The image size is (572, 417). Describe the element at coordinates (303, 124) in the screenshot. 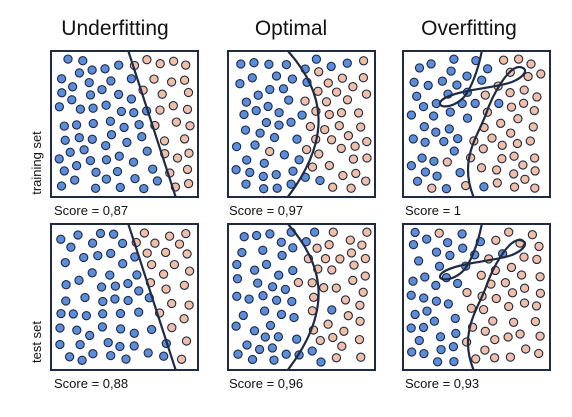

I see `decision-boundary` at that location.